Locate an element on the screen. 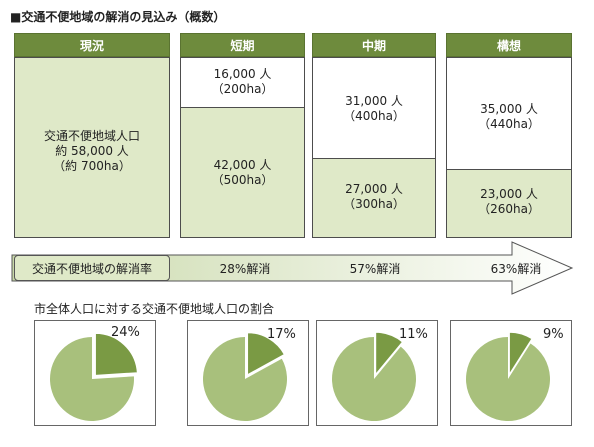  pie-label-short-term: 17% is located at coordinates (281, 334).